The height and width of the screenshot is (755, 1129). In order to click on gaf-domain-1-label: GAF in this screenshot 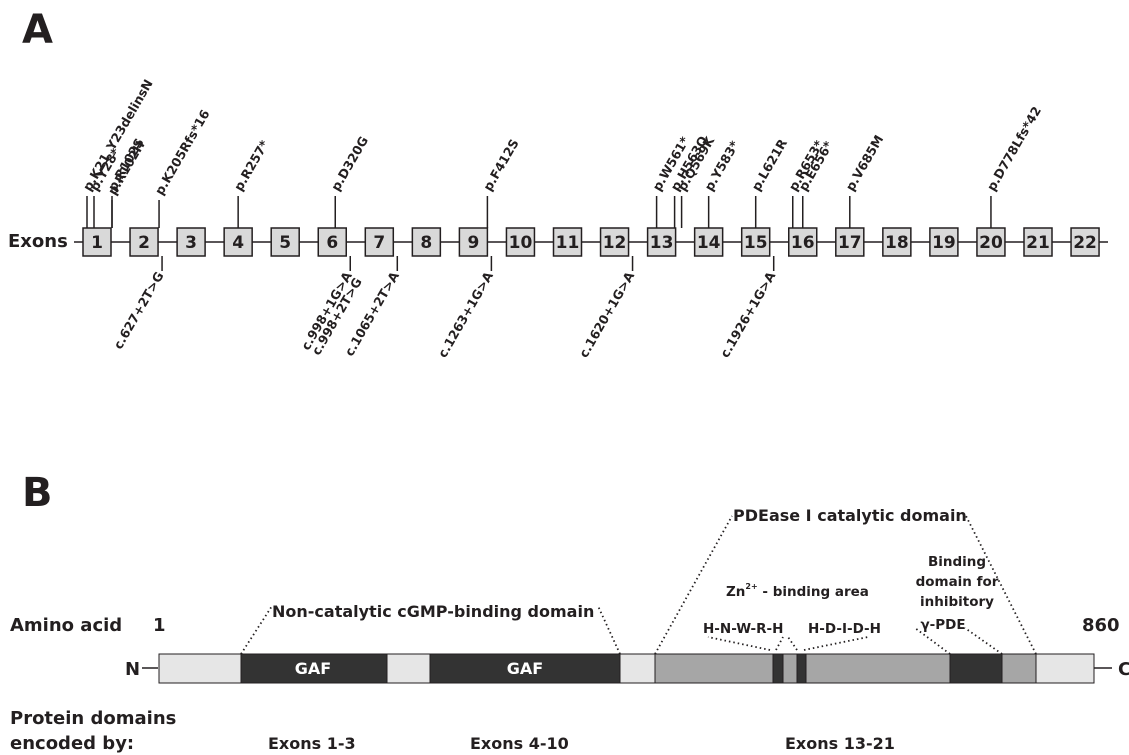, I will do `click(313, 668)`.